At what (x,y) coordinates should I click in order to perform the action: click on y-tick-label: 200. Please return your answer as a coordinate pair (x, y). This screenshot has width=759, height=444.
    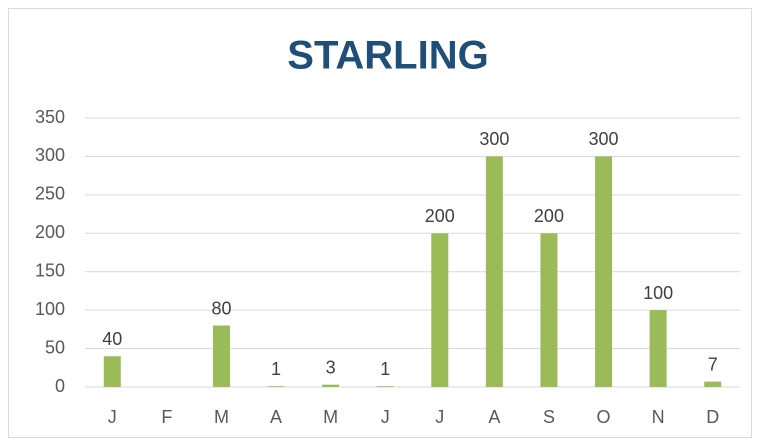
    Looking at the image, I should click on (50, 232).